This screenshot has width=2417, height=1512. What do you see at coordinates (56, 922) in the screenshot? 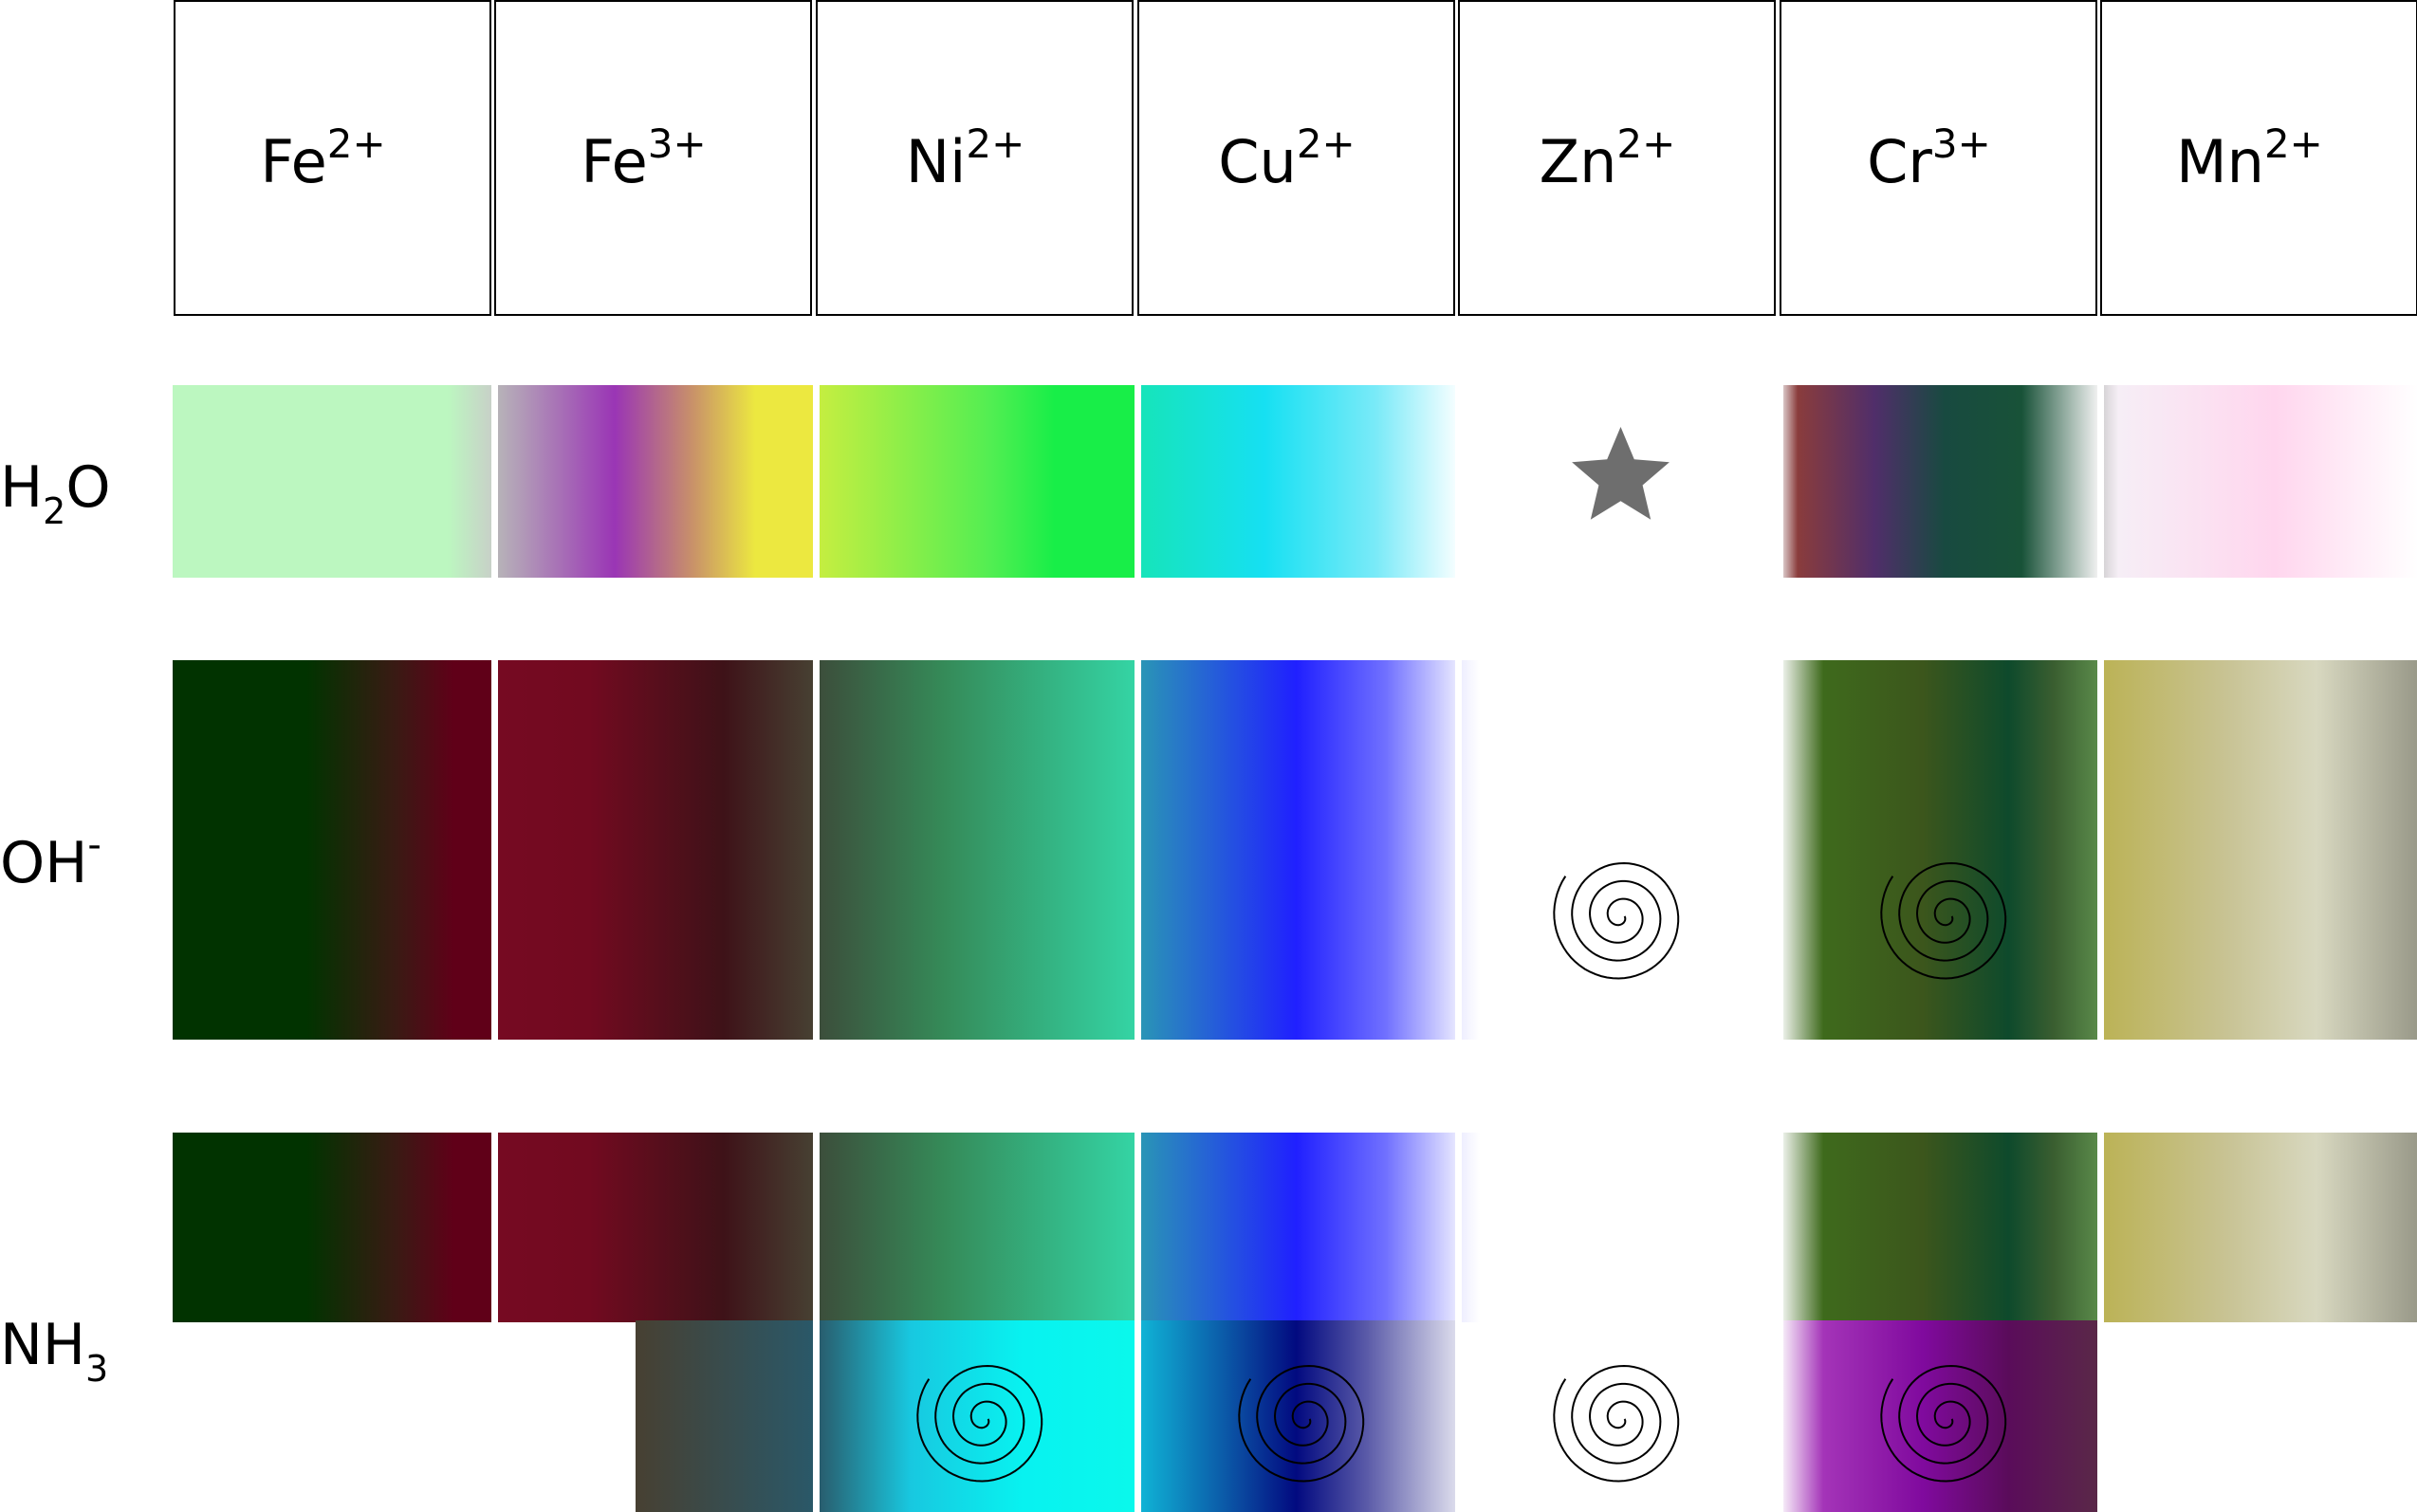
I see `reagent-label-column: H2O OH- NH3` at bounding box center [56, 922].